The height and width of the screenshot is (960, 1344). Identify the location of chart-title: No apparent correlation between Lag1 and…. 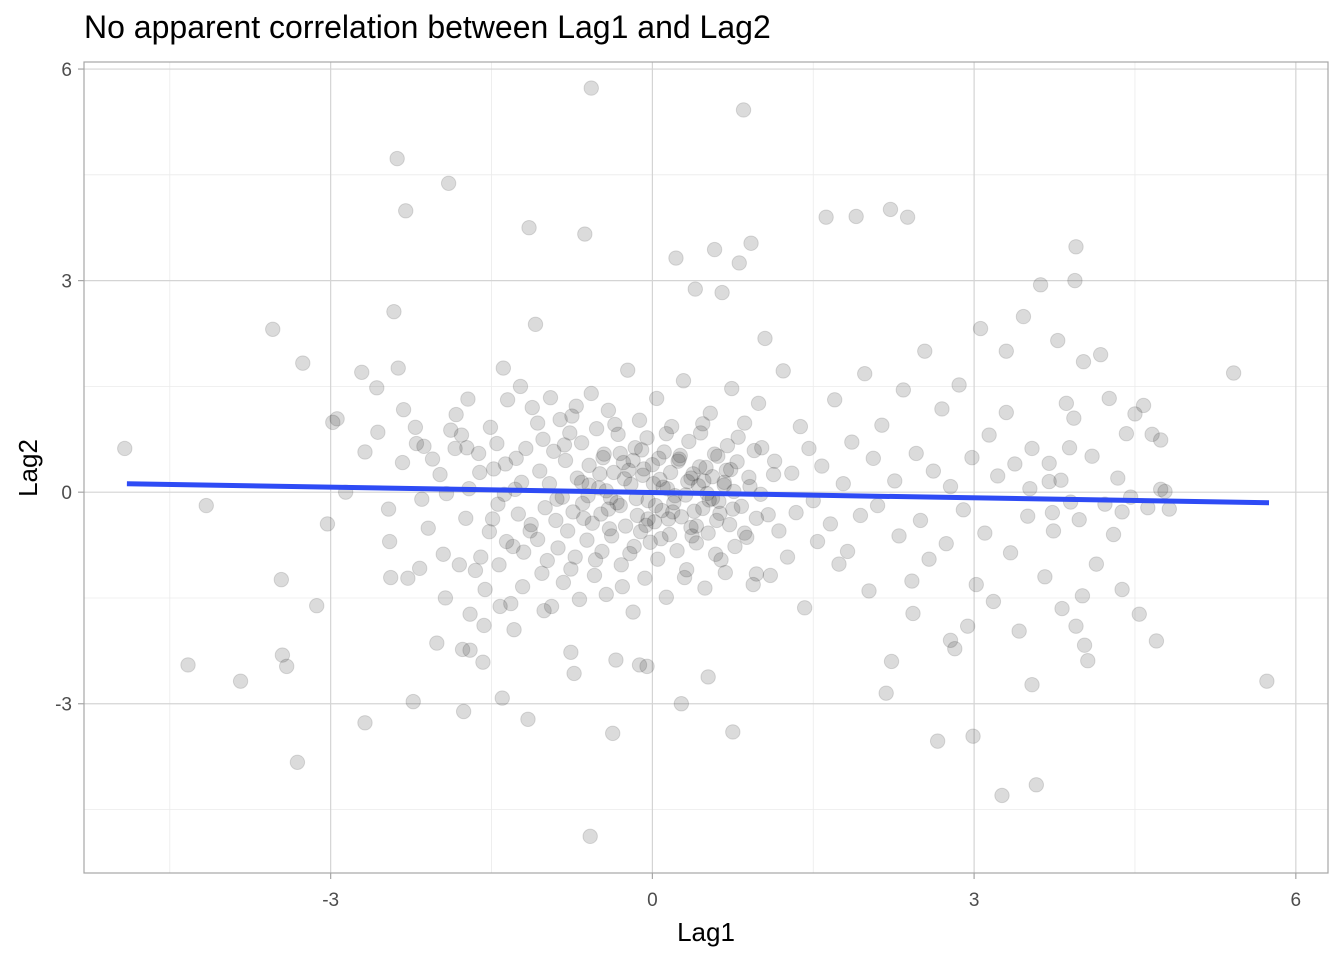
(427, 27).